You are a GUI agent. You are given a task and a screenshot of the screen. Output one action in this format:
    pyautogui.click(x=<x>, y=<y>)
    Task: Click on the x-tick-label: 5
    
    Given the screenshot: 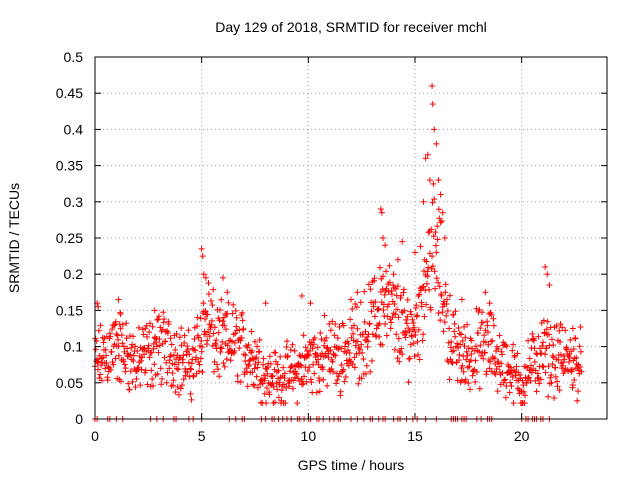 What is the action you would take?
    pyautogui.click(x=202, y=436)
    